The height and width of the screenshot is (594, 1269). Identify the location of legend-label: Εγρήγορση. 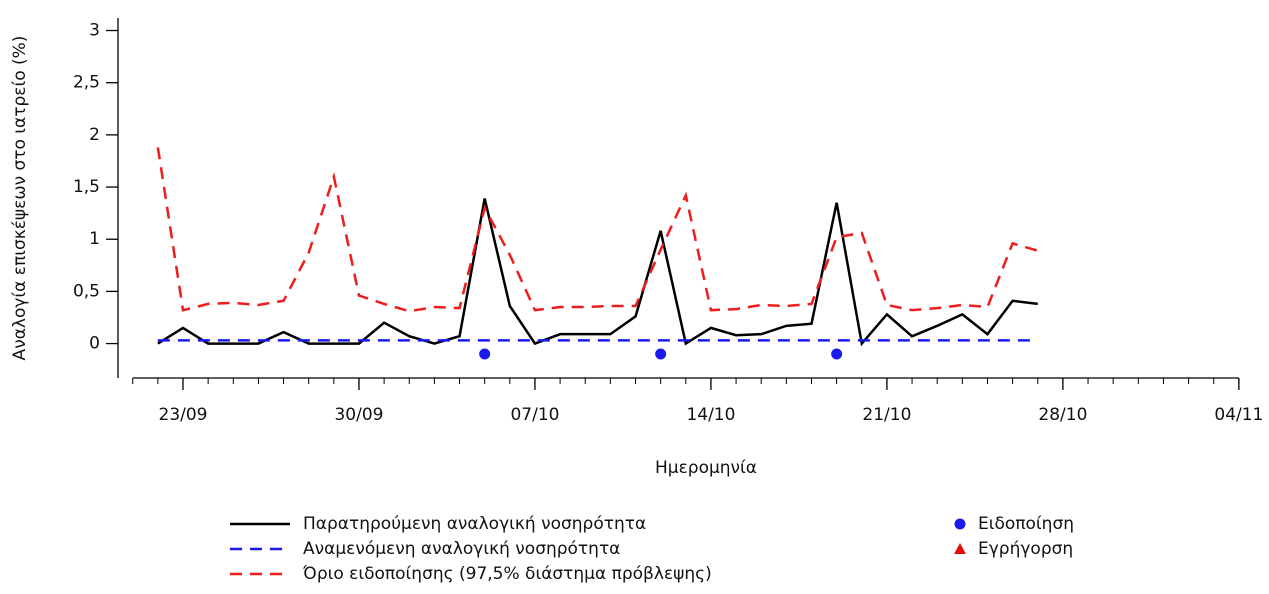
(1025, 549).